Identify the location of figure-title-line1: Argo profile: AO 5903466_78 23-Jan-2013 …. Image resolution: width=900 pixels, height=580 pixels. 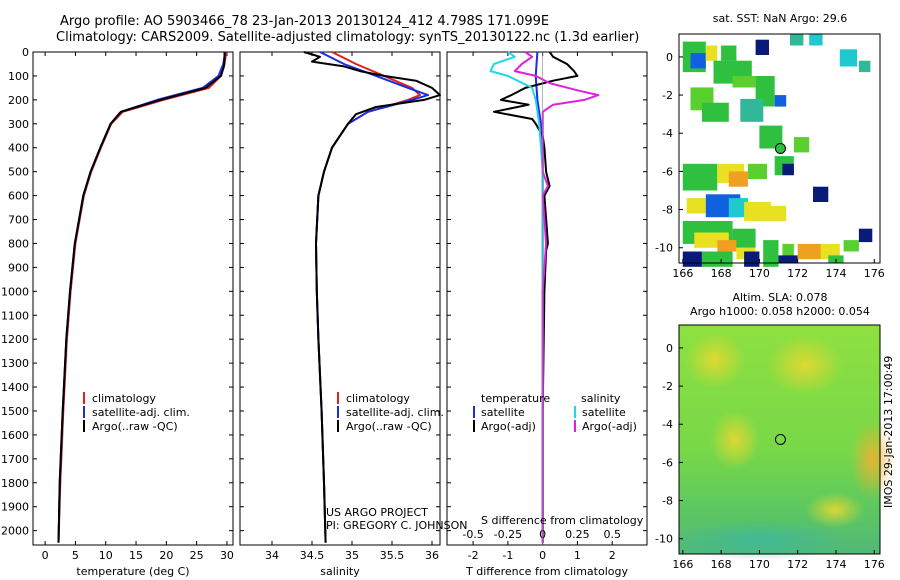
(305, 21).